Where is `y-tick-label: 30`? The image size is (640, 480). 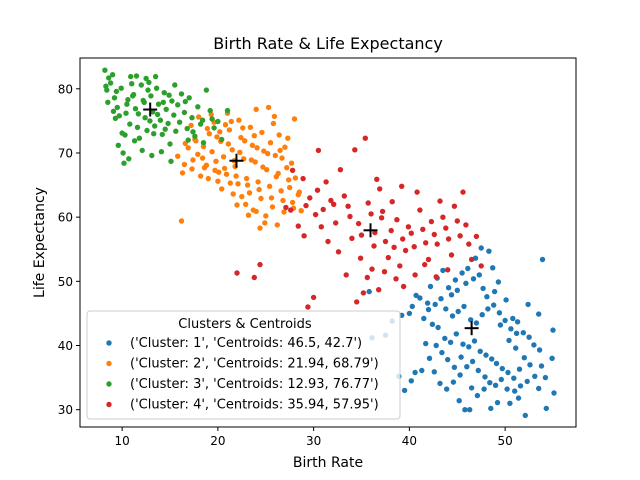 y-tick-label: 30 is located at coordinates (65, 410).